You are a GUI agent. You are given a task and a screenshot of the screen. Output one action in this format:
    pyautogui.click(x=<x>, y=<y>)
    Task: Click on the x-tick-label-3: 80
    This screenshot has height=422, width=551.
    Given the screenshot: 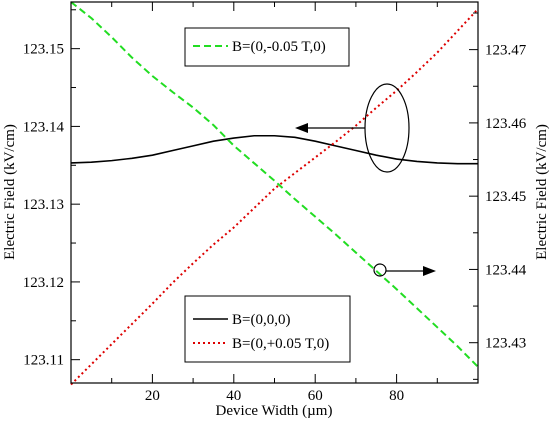 What is the action you would take?
    pyautogui.click(x=396, y=396)
    